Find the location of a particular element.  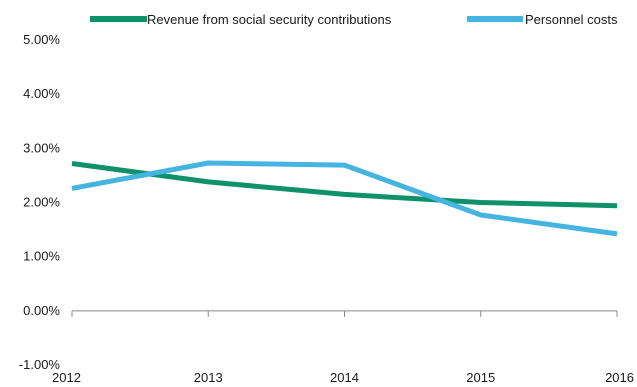

legend-label-personnel: Personnel costs is located at coordinates (571, 19).